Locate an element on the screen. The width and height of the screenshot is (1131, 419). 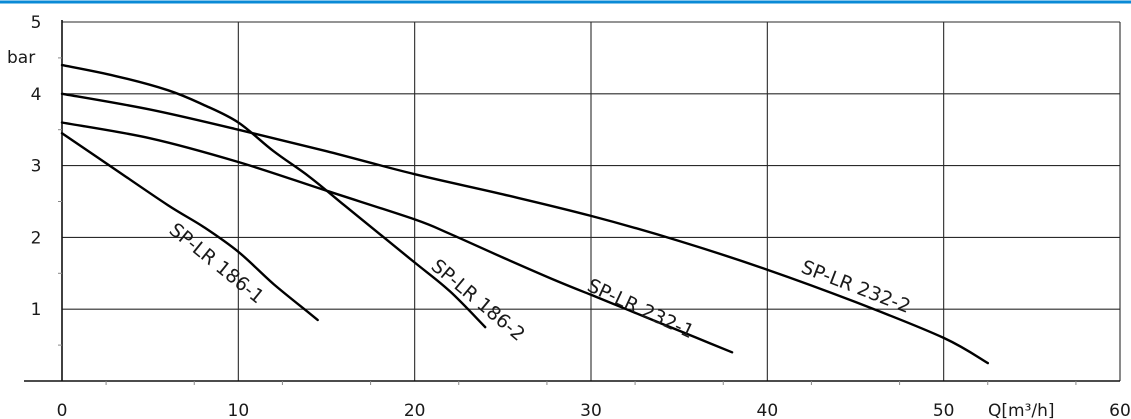
y-tick-label: 5 is located at coordinates (36, 23).